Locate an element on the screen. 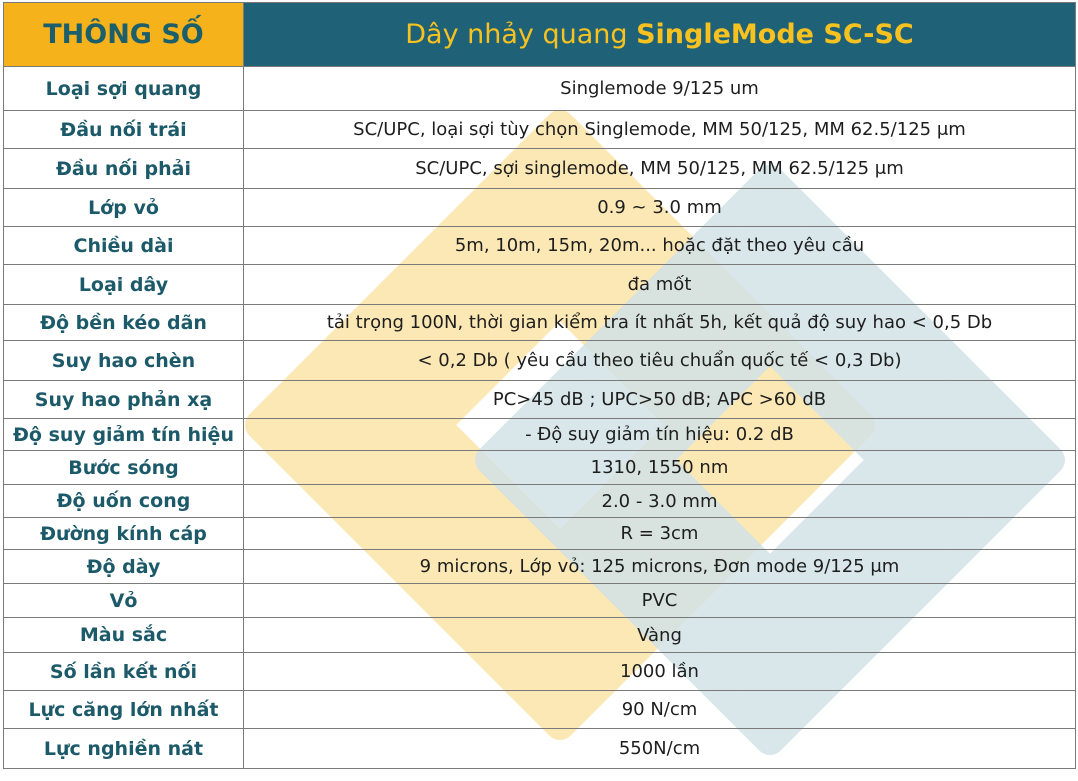 The image size is (1078, 781). spec-label: Độ bền kéo dãn is located at coordinates (123, 322).